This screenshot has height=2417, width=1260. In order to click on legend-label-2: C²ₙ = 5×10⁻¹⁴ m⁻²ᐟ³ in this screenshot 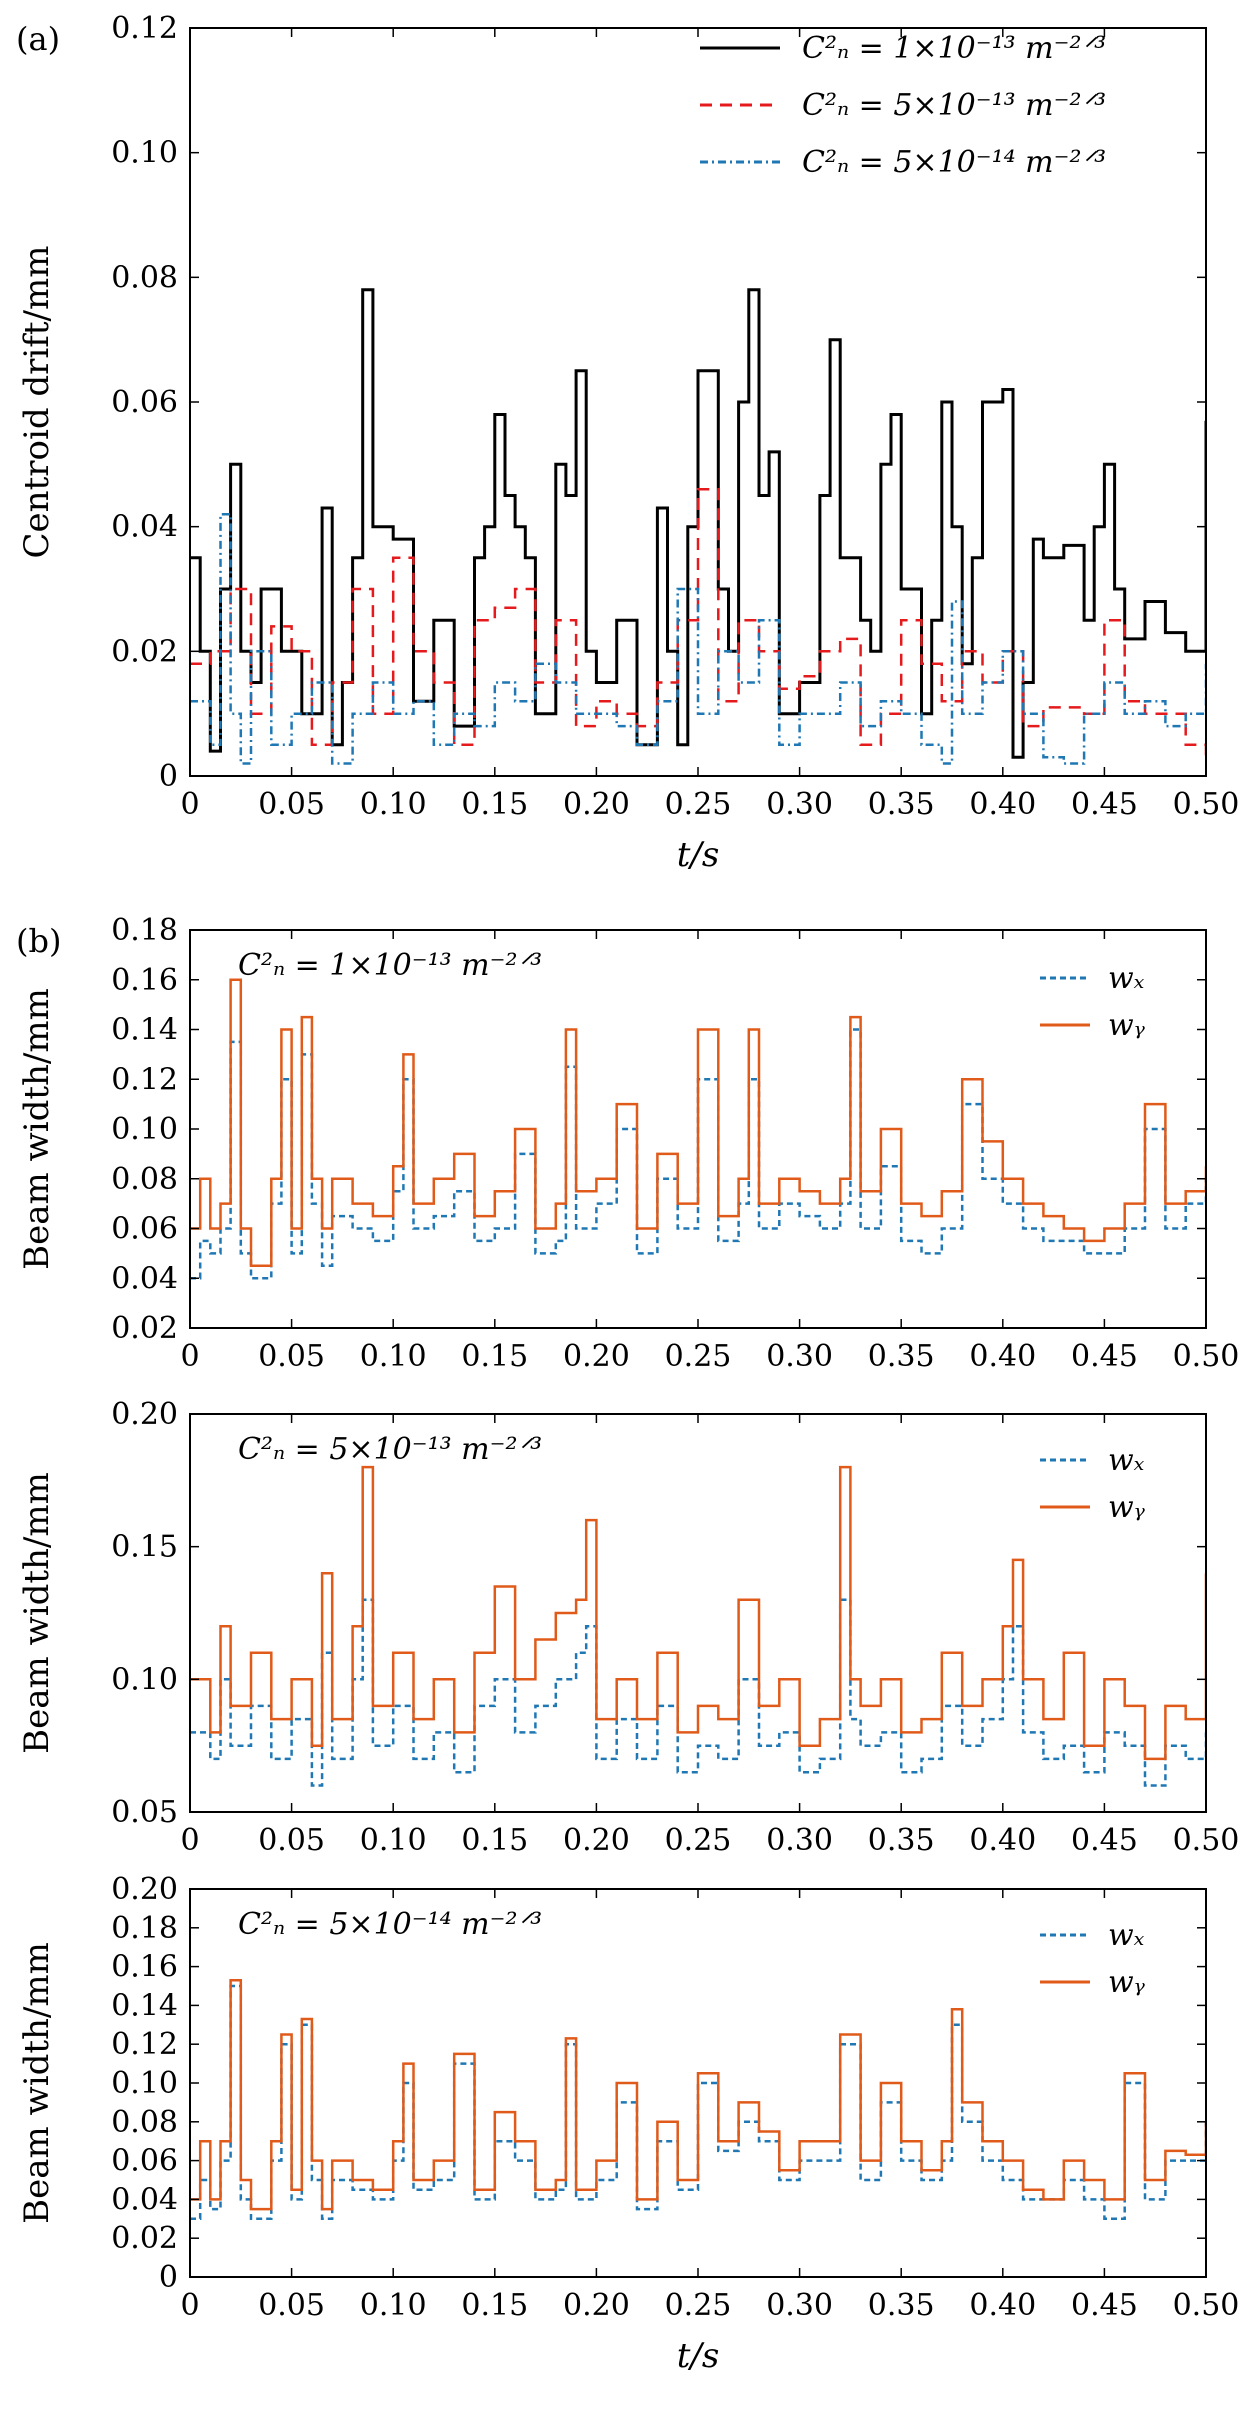, I will do `click(954, 162)`.